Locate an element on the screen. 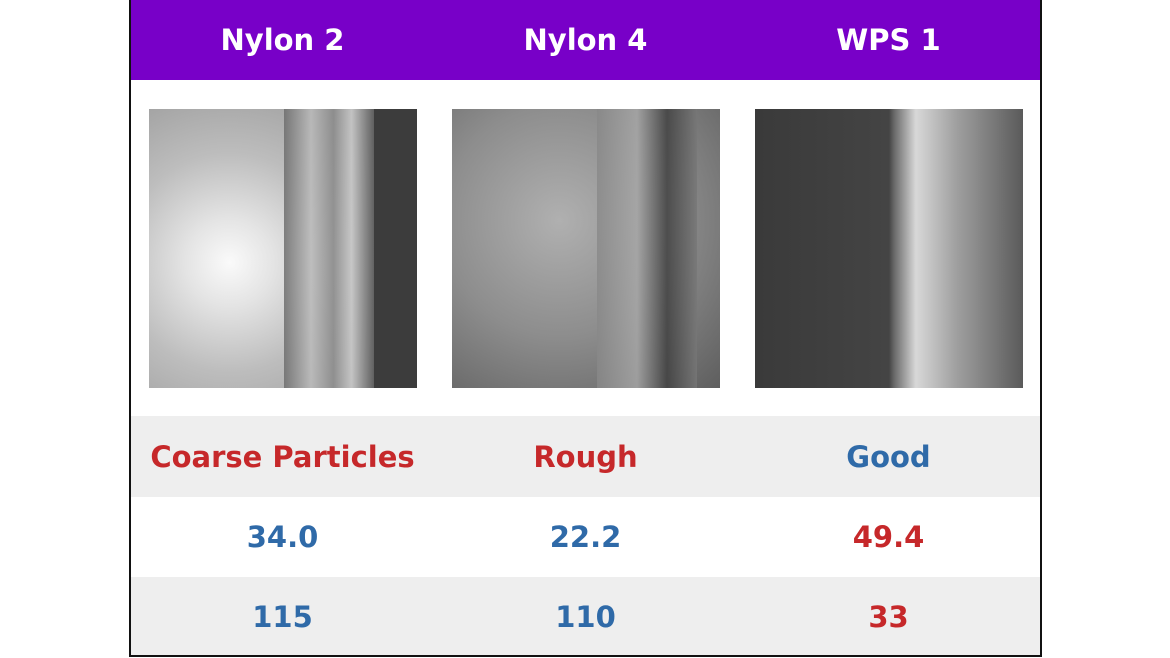  header-row: Nylon 2 Nylon 4 WPS 1 is located at coordinates (585, 40).